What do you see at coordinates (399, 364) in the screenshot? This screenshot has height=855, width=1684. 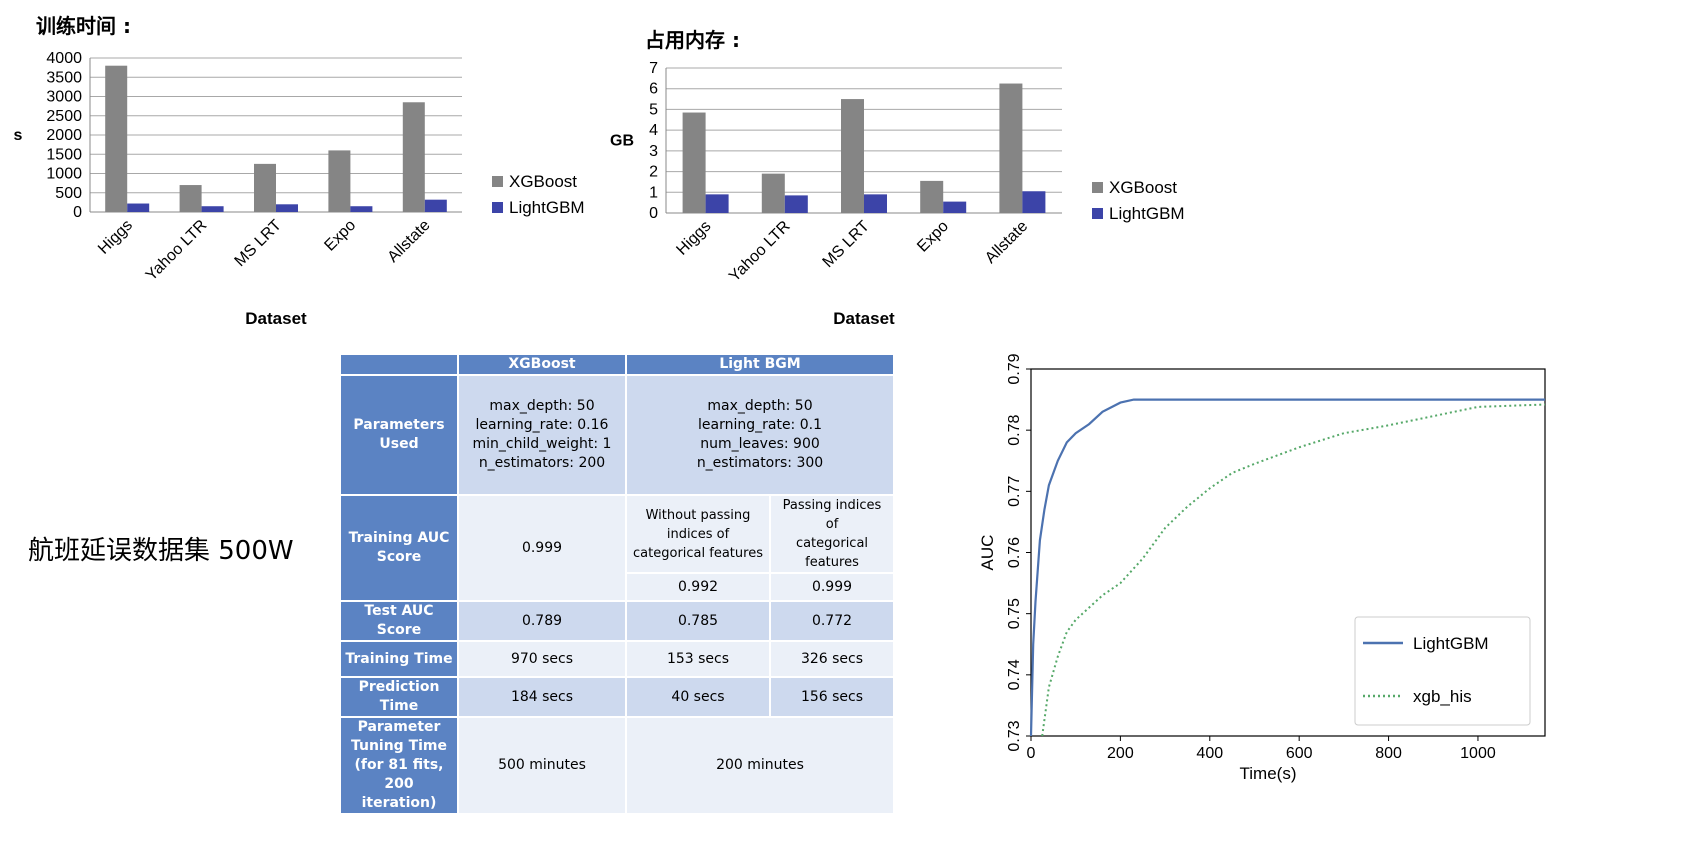 I see `table-corner` at bounding box center [399, 364].